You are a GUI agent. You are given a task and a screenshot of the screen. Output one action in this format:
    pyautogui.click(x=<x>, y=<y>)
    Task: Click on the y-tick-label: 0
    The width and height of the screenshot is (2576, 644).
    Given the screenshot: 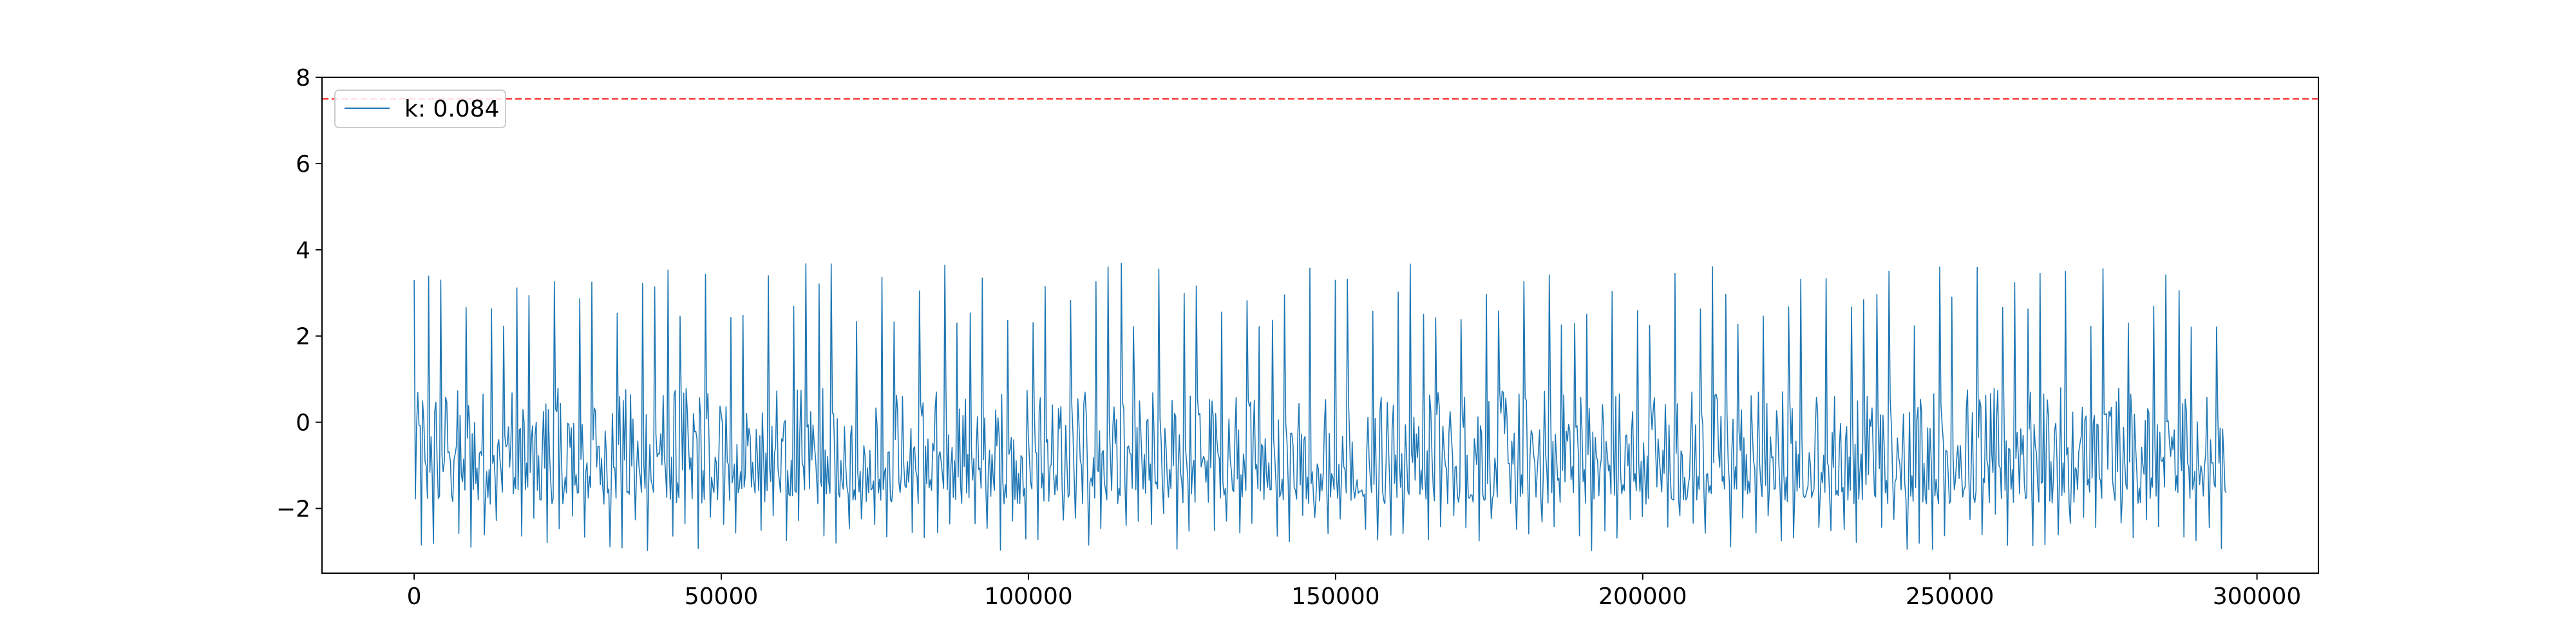 What is the action you would take?
    pyautogui.click(x=303, y=423)
    